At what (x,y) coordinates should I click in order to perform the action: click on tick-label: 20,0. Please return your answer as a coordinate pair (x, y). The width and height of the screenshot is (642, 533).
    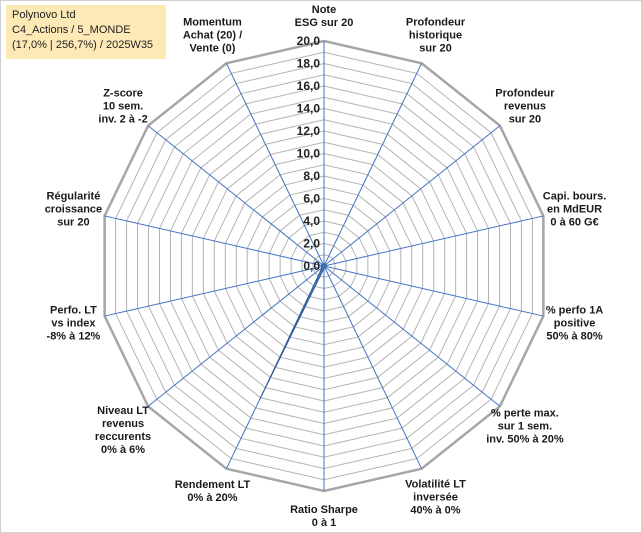
    Looking at the image, I should click on (309, 41).